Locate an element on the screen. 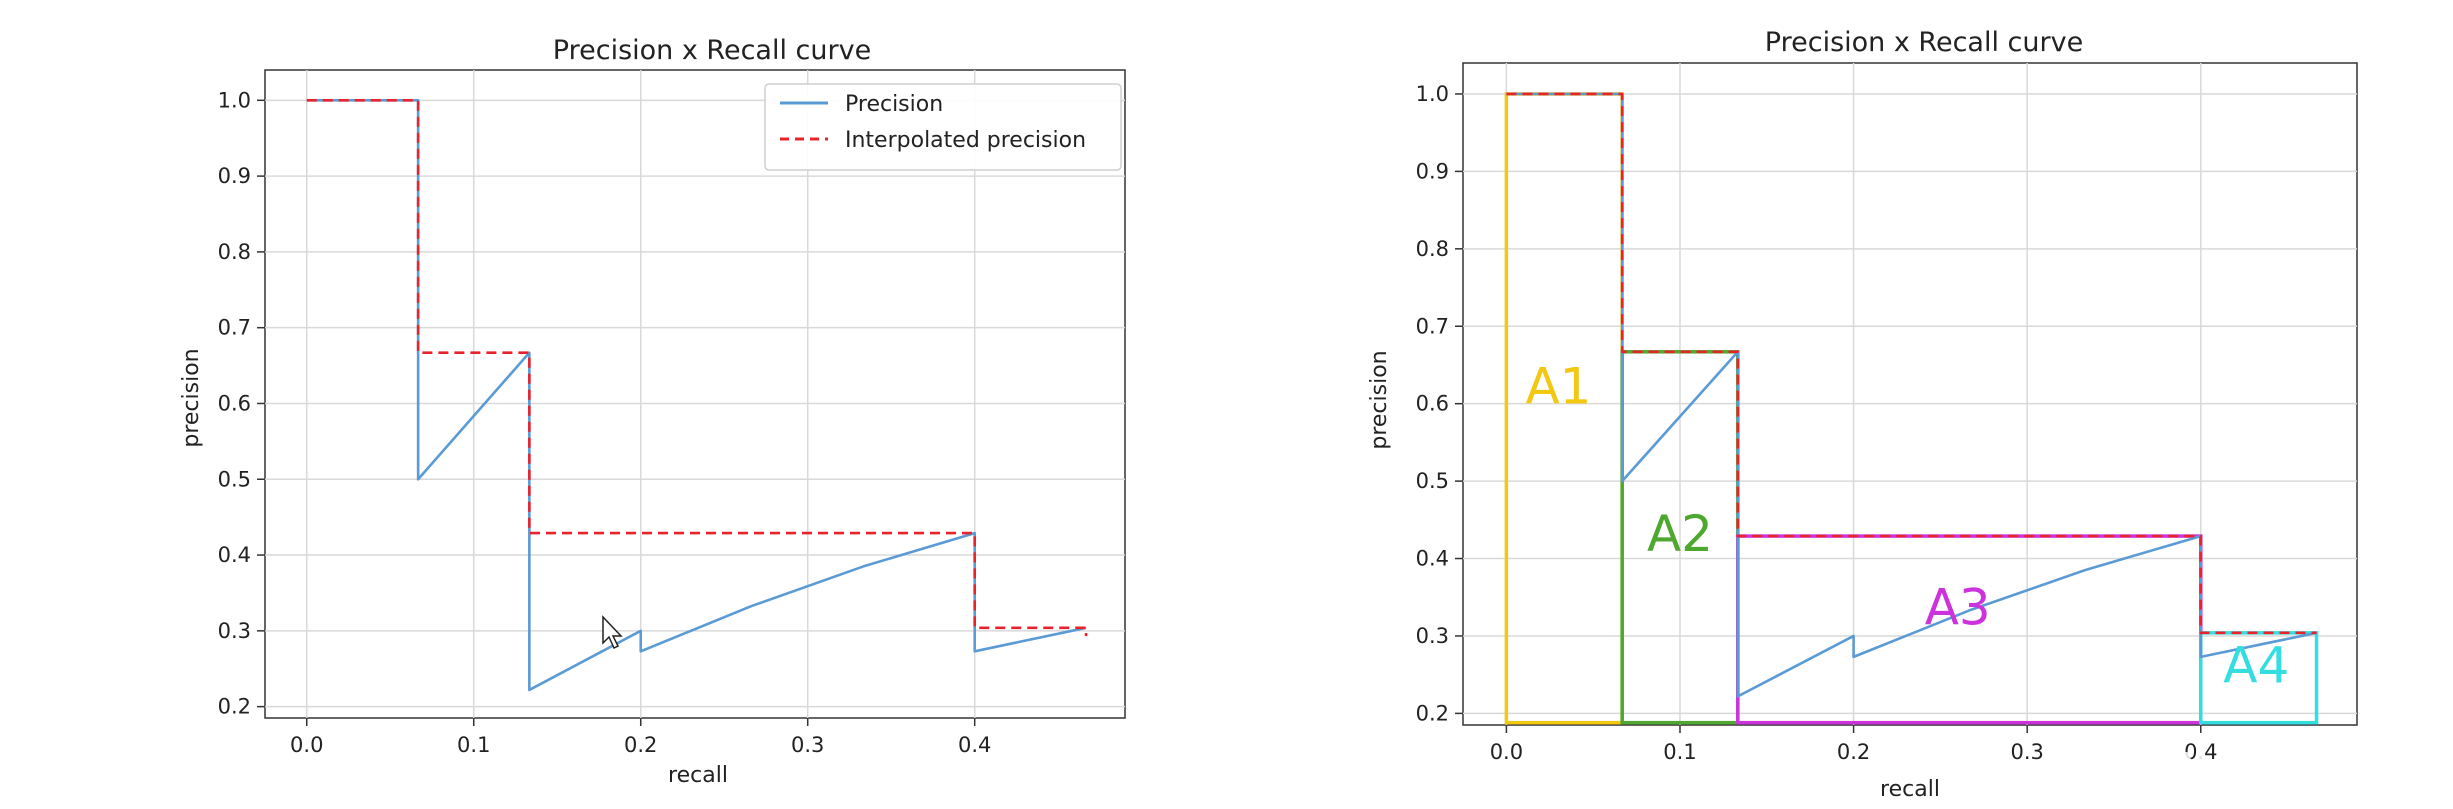 The height and width of the screenshot is (809, 2453). region-a1-label: A1 is located at coordinates (1558, 387).